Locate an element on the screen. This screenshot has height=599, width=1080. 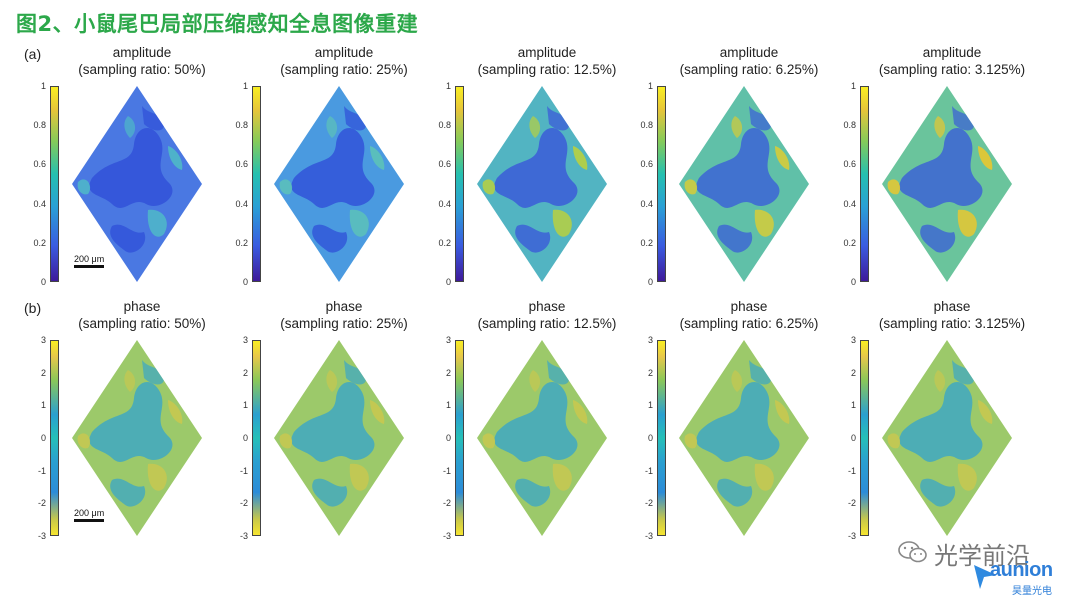
amplitude-panel-title: amplitude (sampling ratio: 12.5%) is located at coordinates (547, 61).